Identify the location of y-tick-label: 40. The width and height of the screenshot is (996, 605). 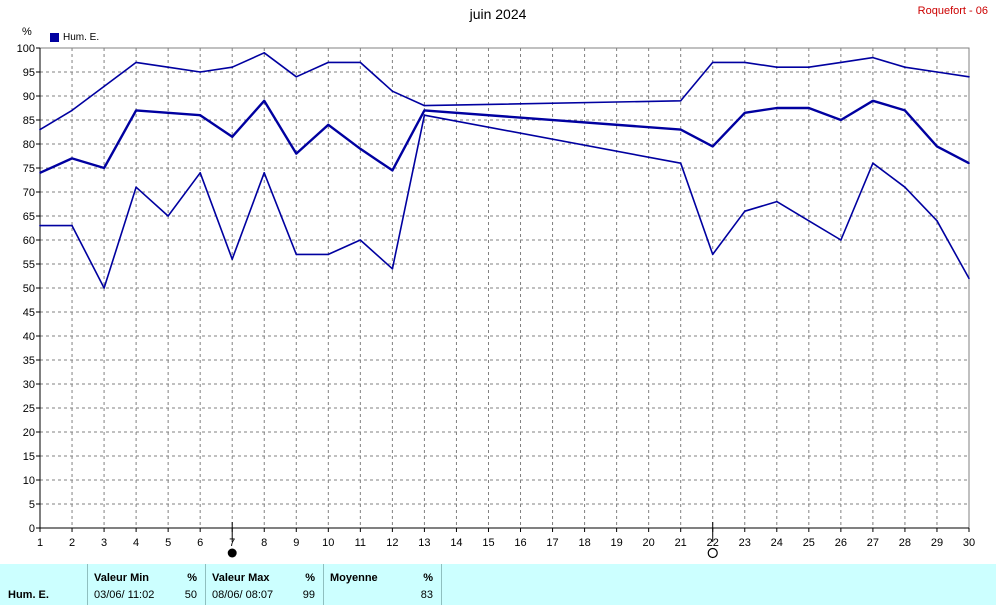
(29, 337).